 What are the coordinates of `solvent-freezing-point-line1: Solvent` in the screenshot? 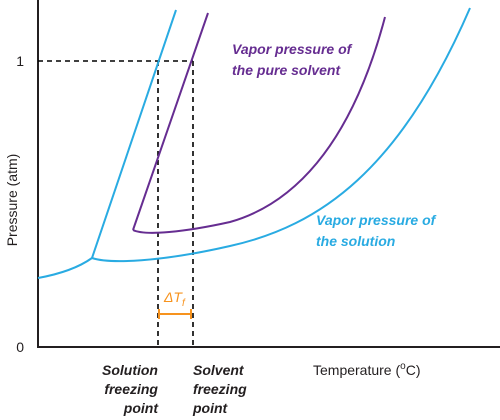 It's located at (219, 370).